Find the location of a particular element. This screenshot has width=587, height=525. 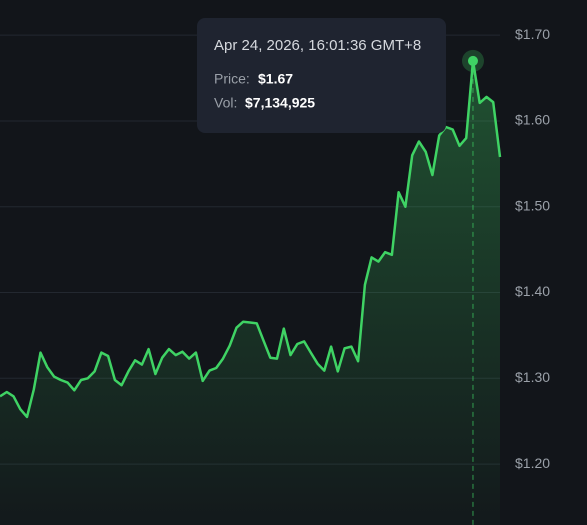

y-tick-label: $1.50 is located at coordinates (532, 205).